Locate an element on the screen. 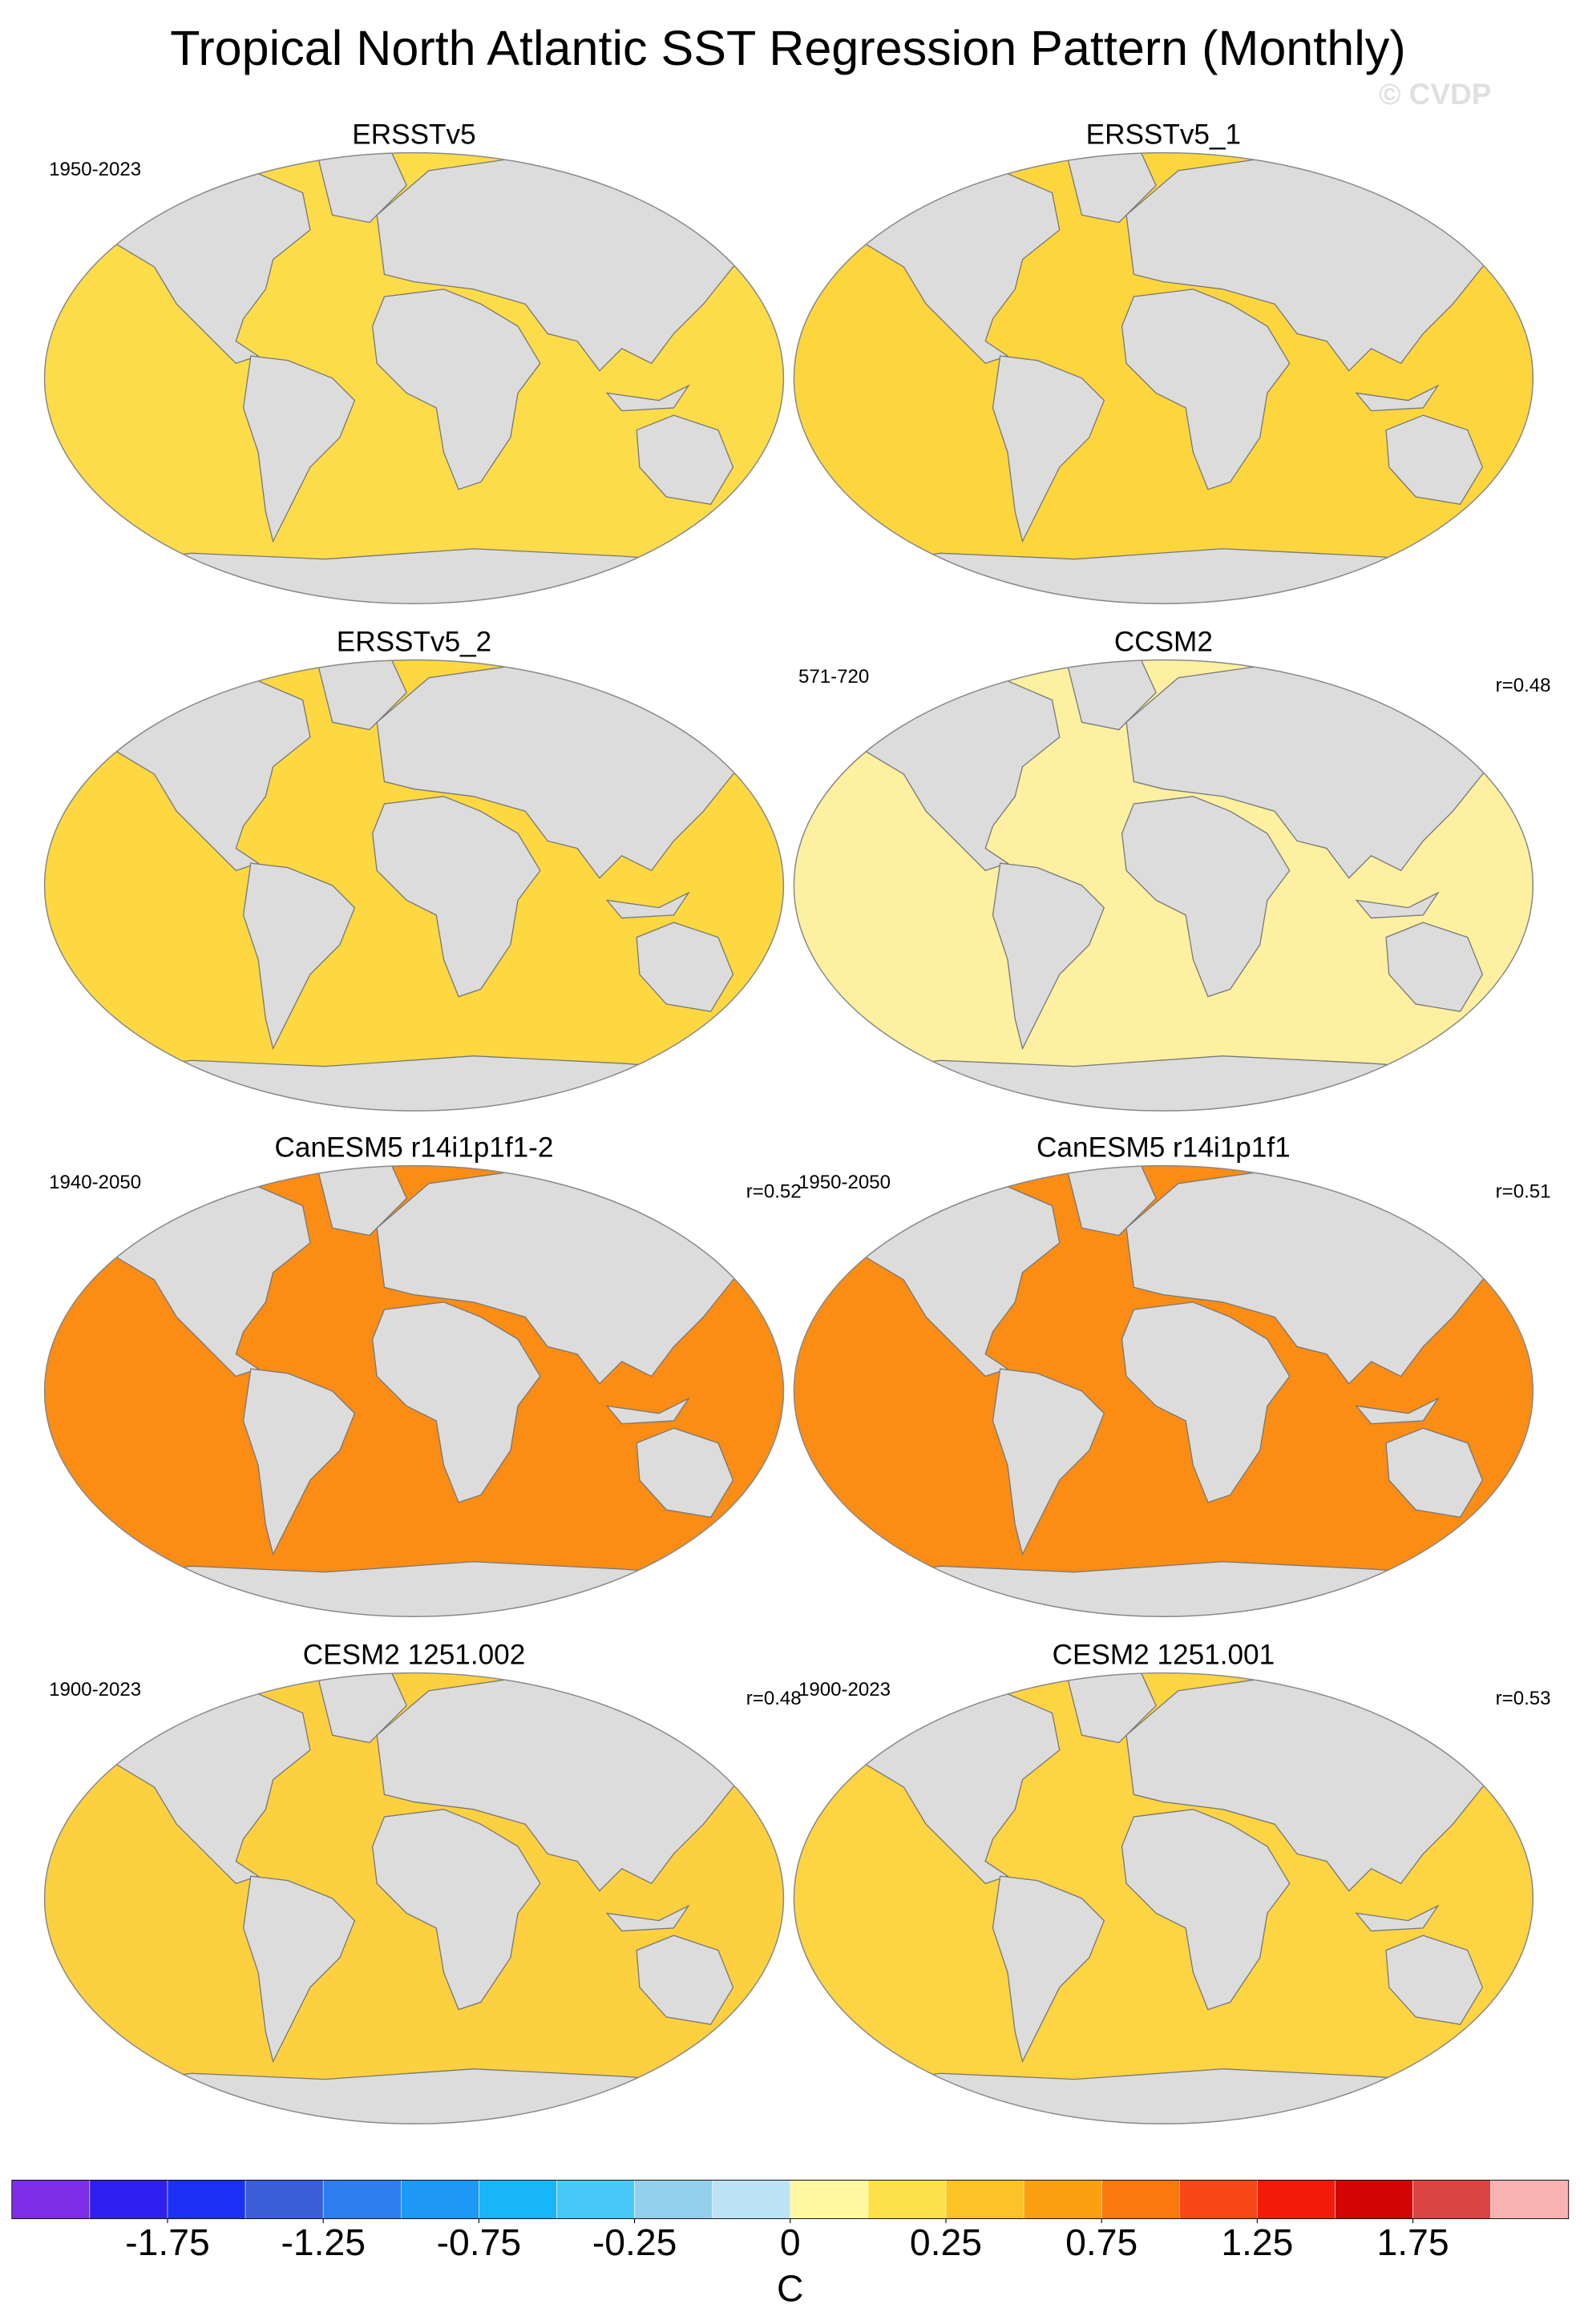  colorbar-tick-label: -1.25 is located at coordinates (323, 2242).